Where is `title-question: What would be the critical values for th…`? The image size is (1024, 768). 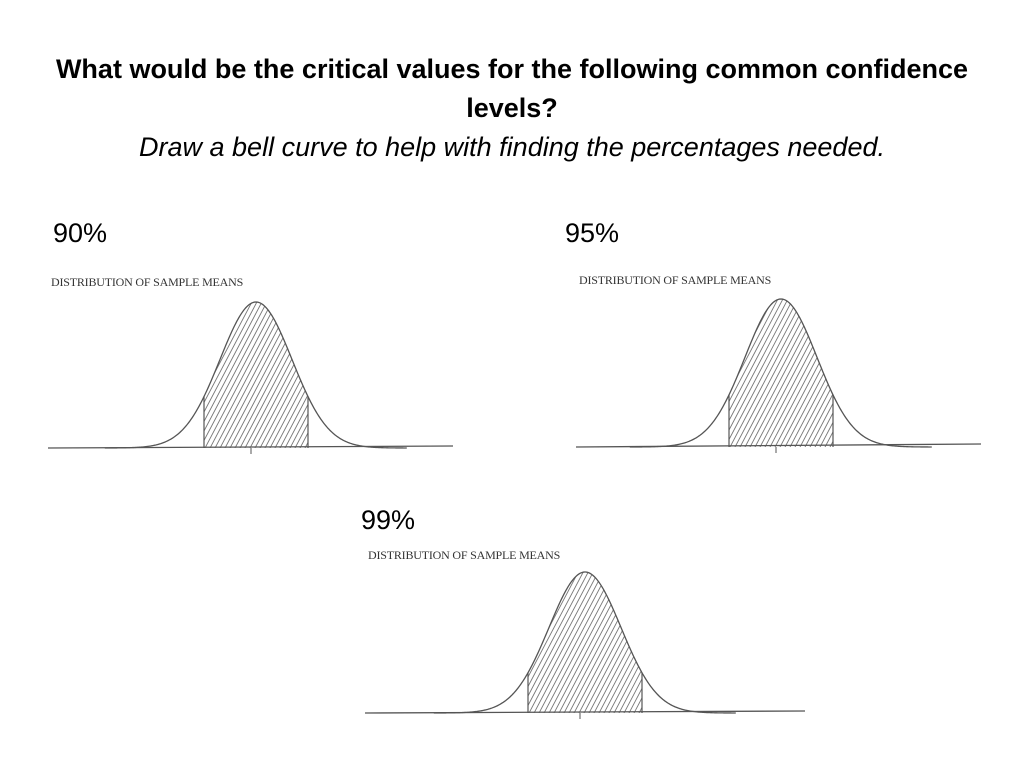 title-question: What would be the critical values for th… is located at coordinates (512, 88).